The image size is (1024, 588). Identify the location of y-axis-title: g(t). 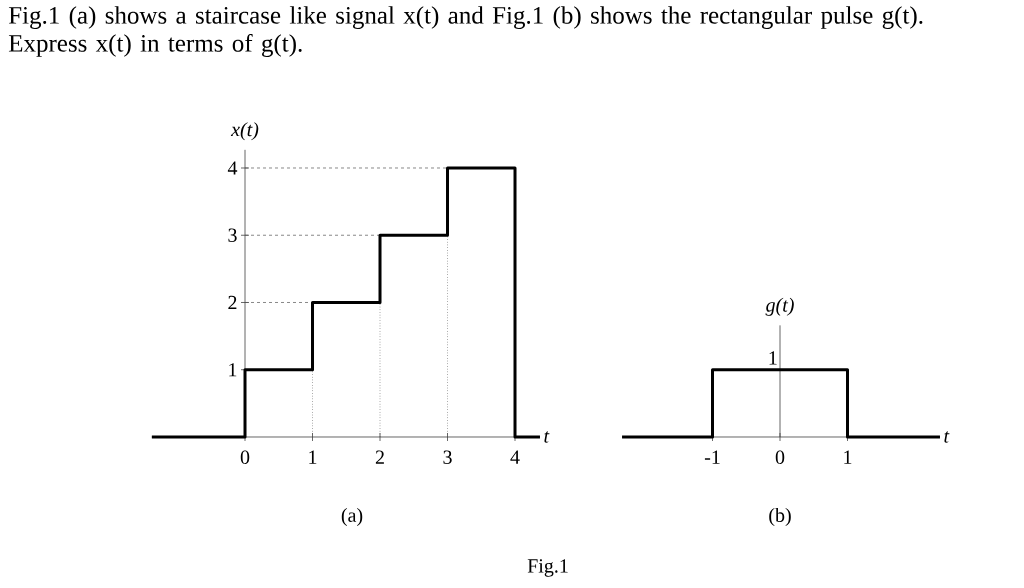
(779, 306).